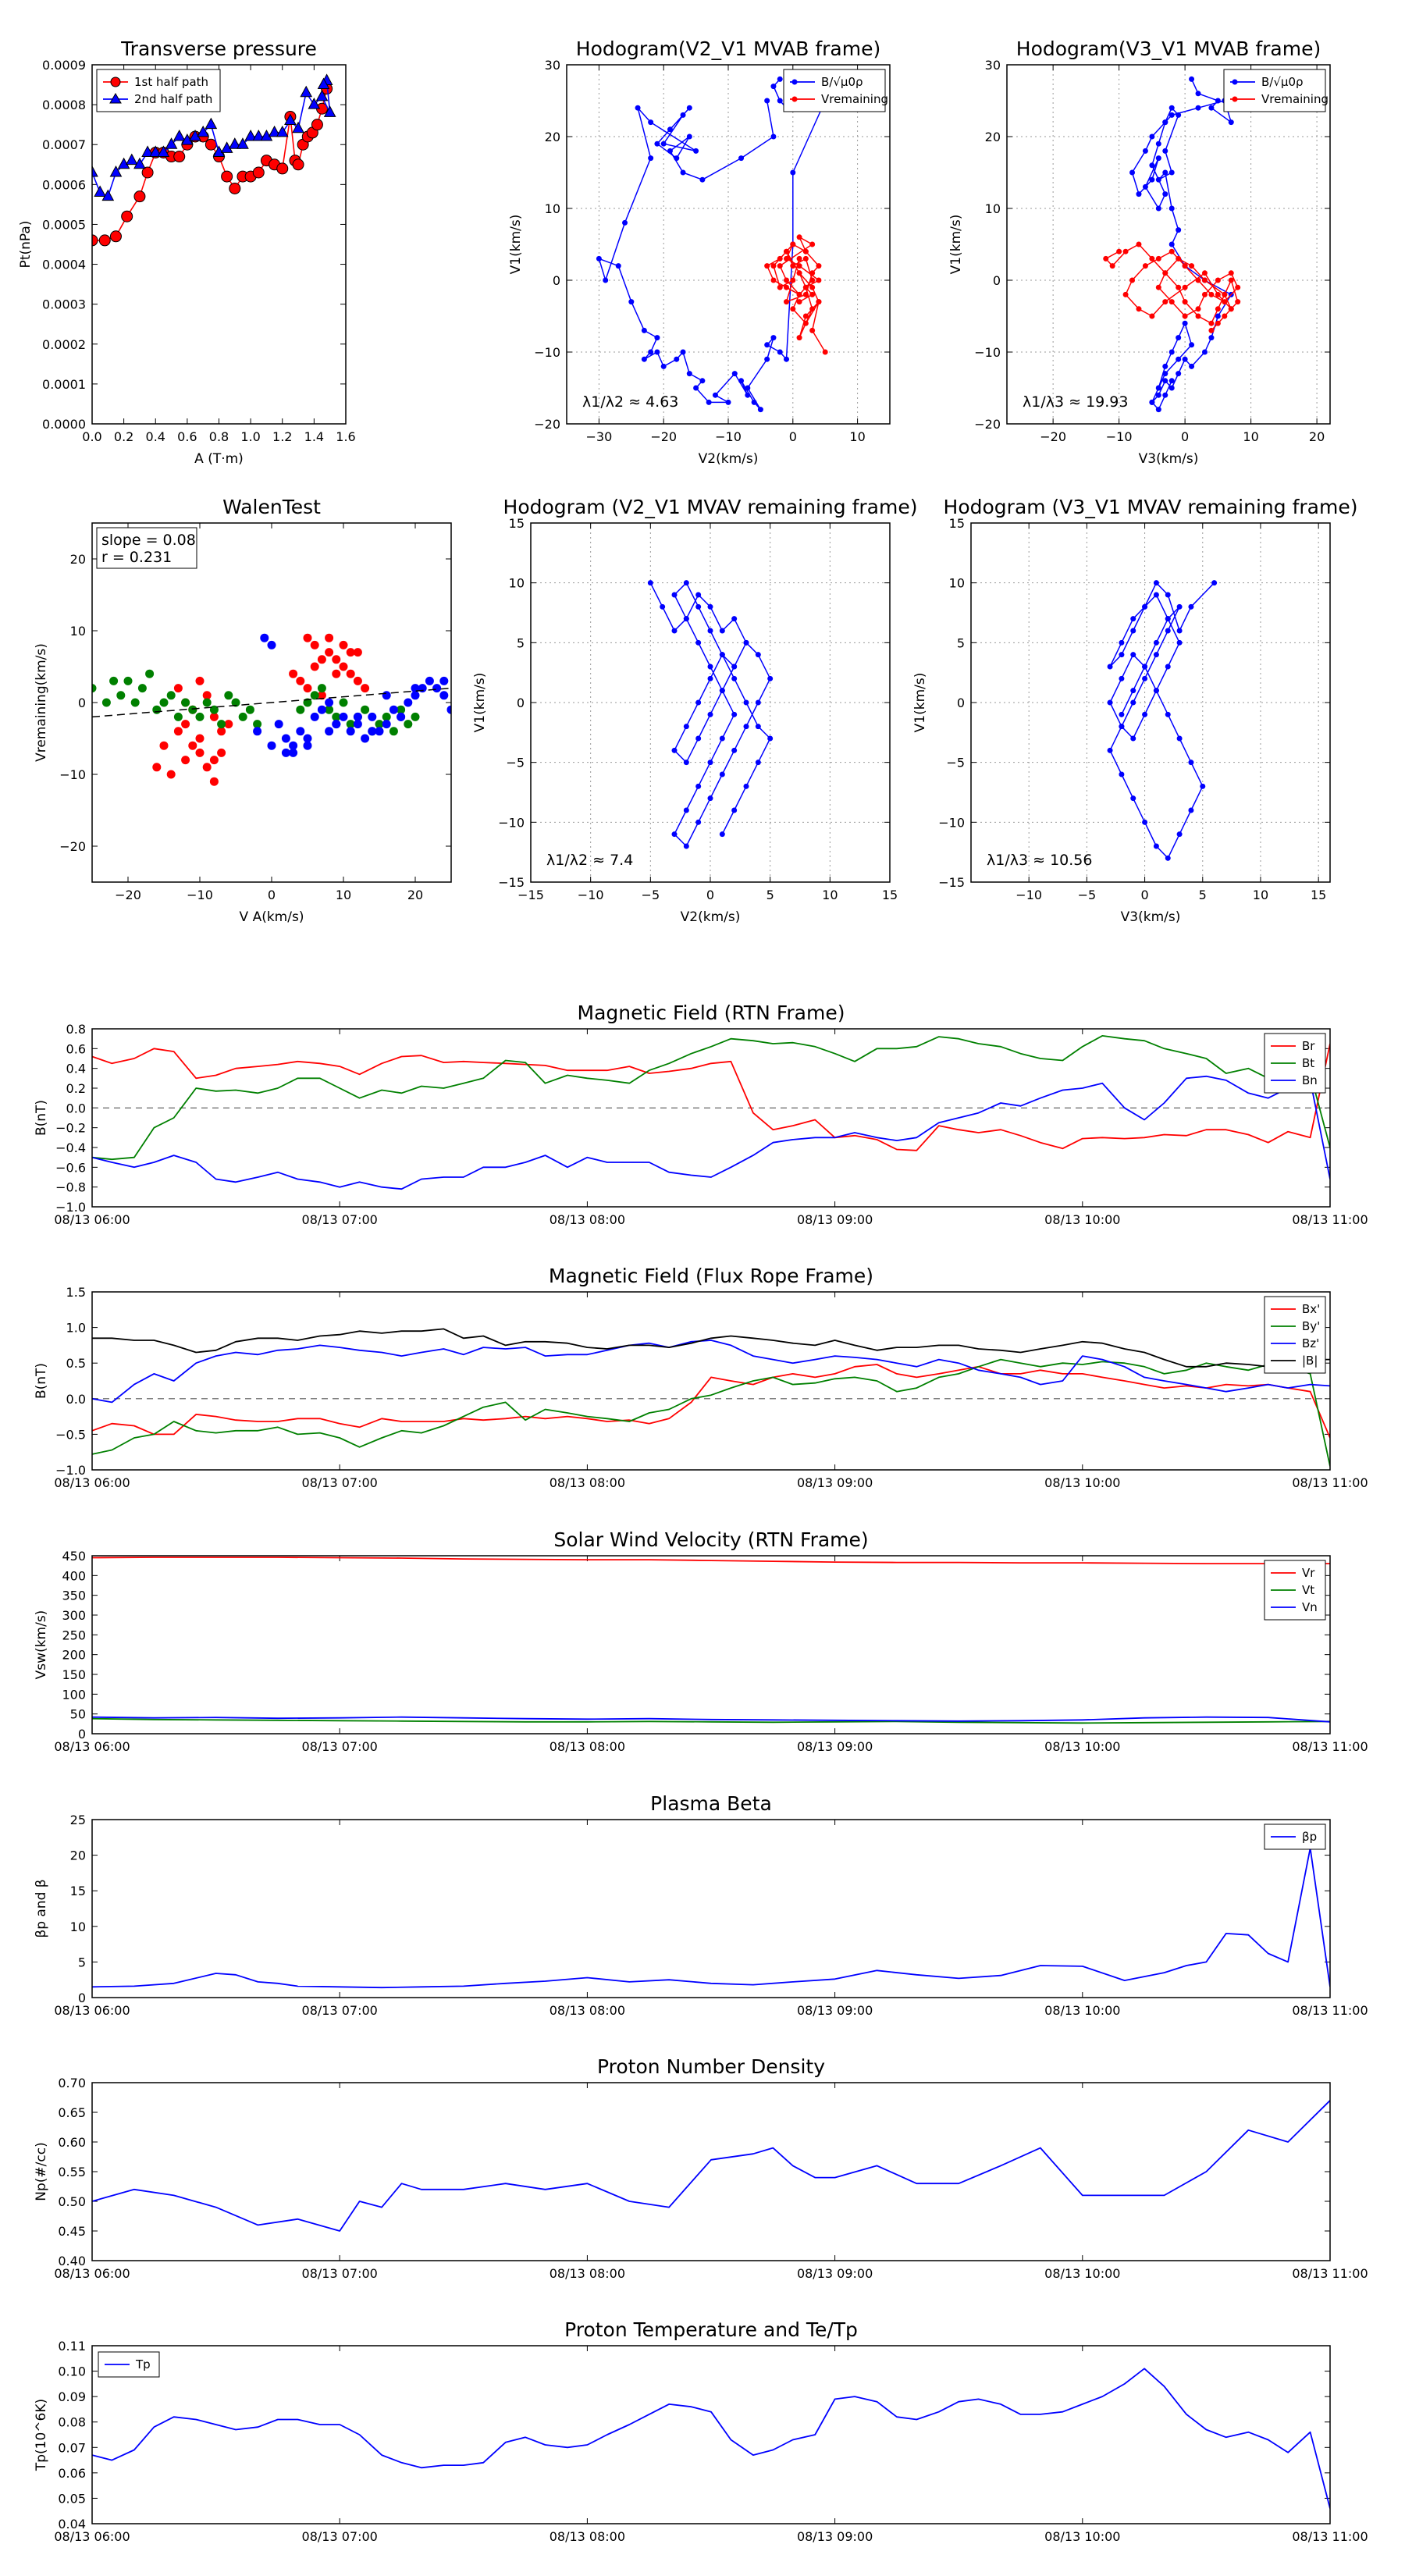 The width and height of the screenshot is (1405, 2576). I want to click on y-tick-label: 0.10, so click(72, 2371).